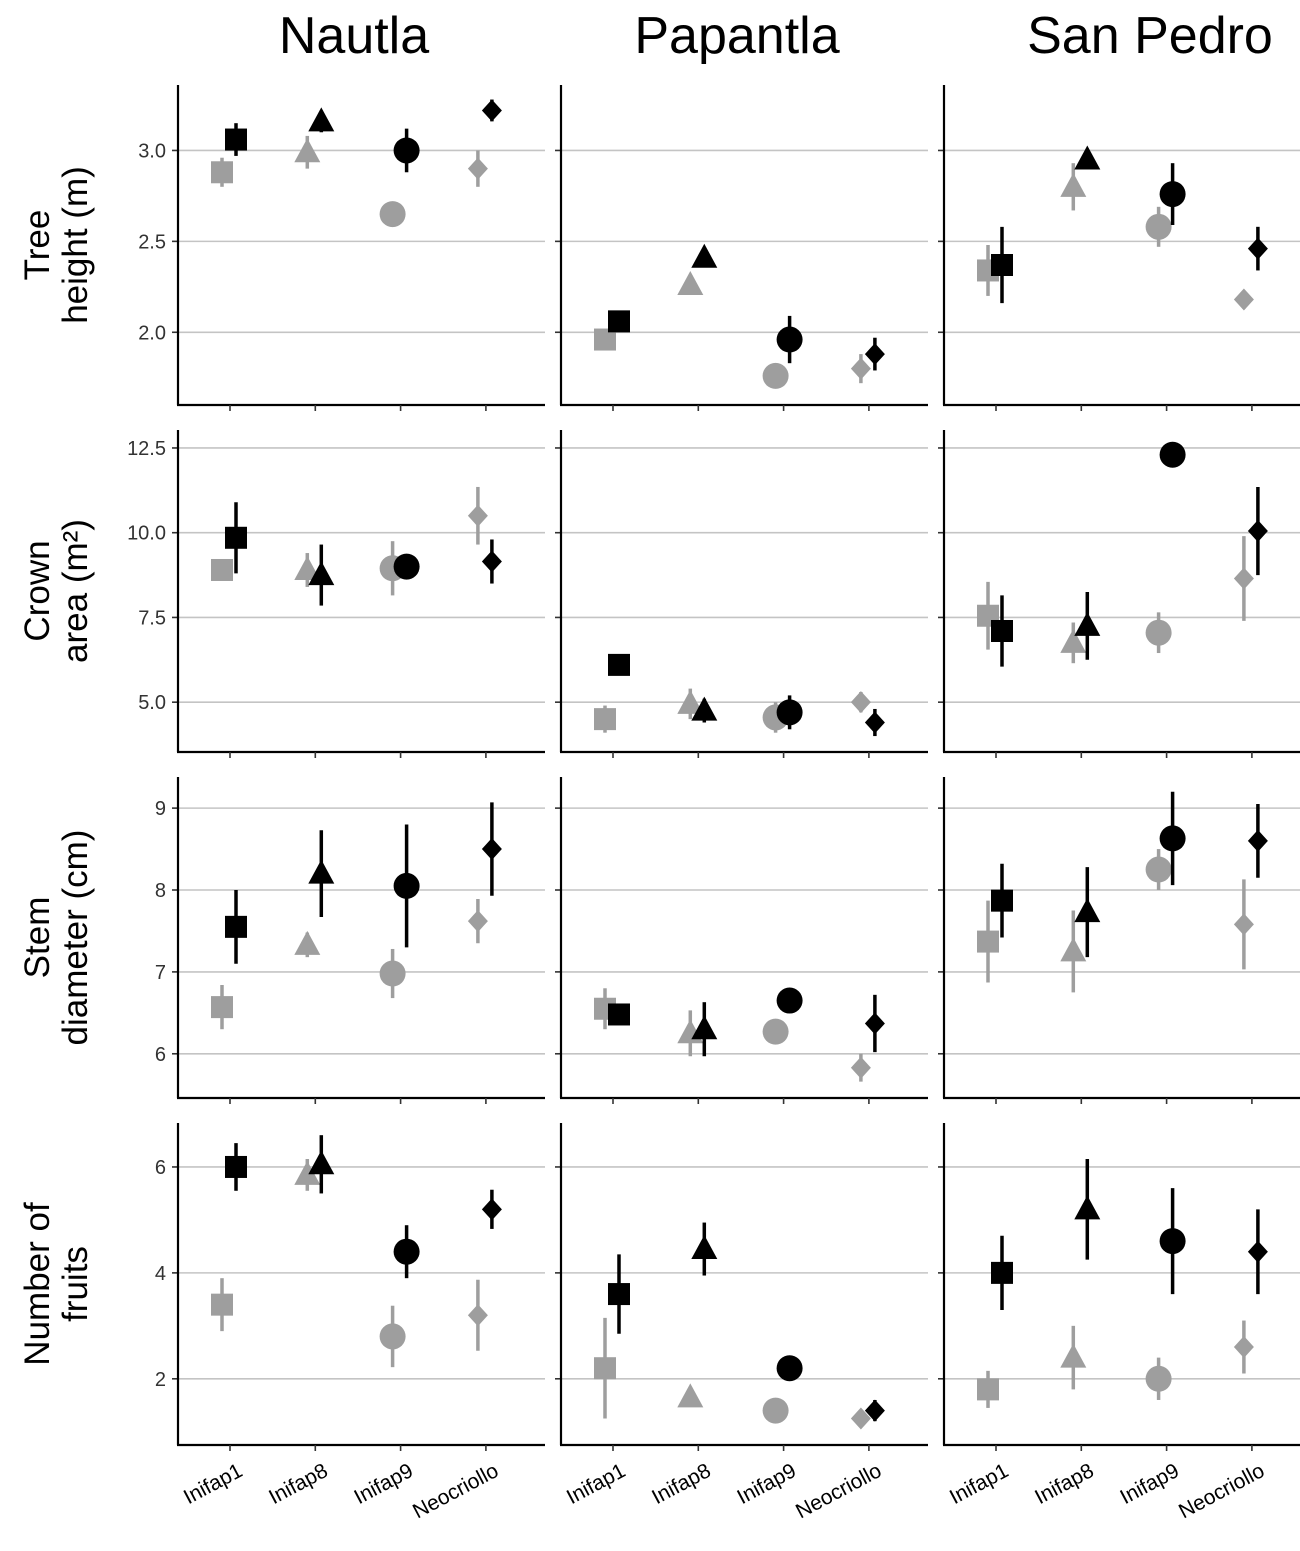 The height and width of the screenshot is (1551, 1300). Describe the element at coordinates (736, 36) in the screenshot. I see `column-title: Papantla` at that location.